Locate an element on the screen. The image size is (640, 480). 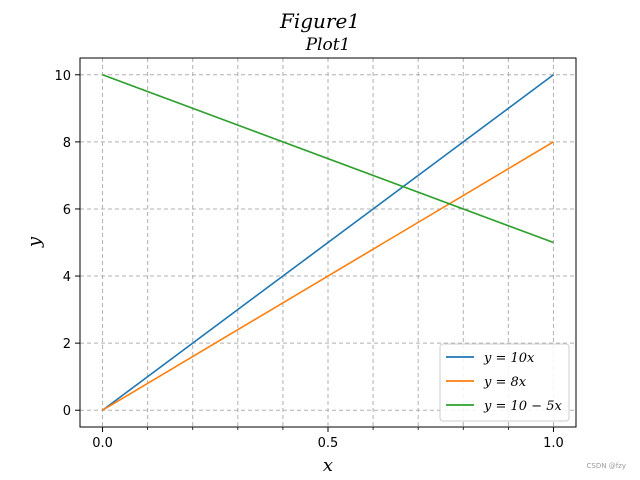
legend-label-1: y = 10x is located at coordinates (509, 358).